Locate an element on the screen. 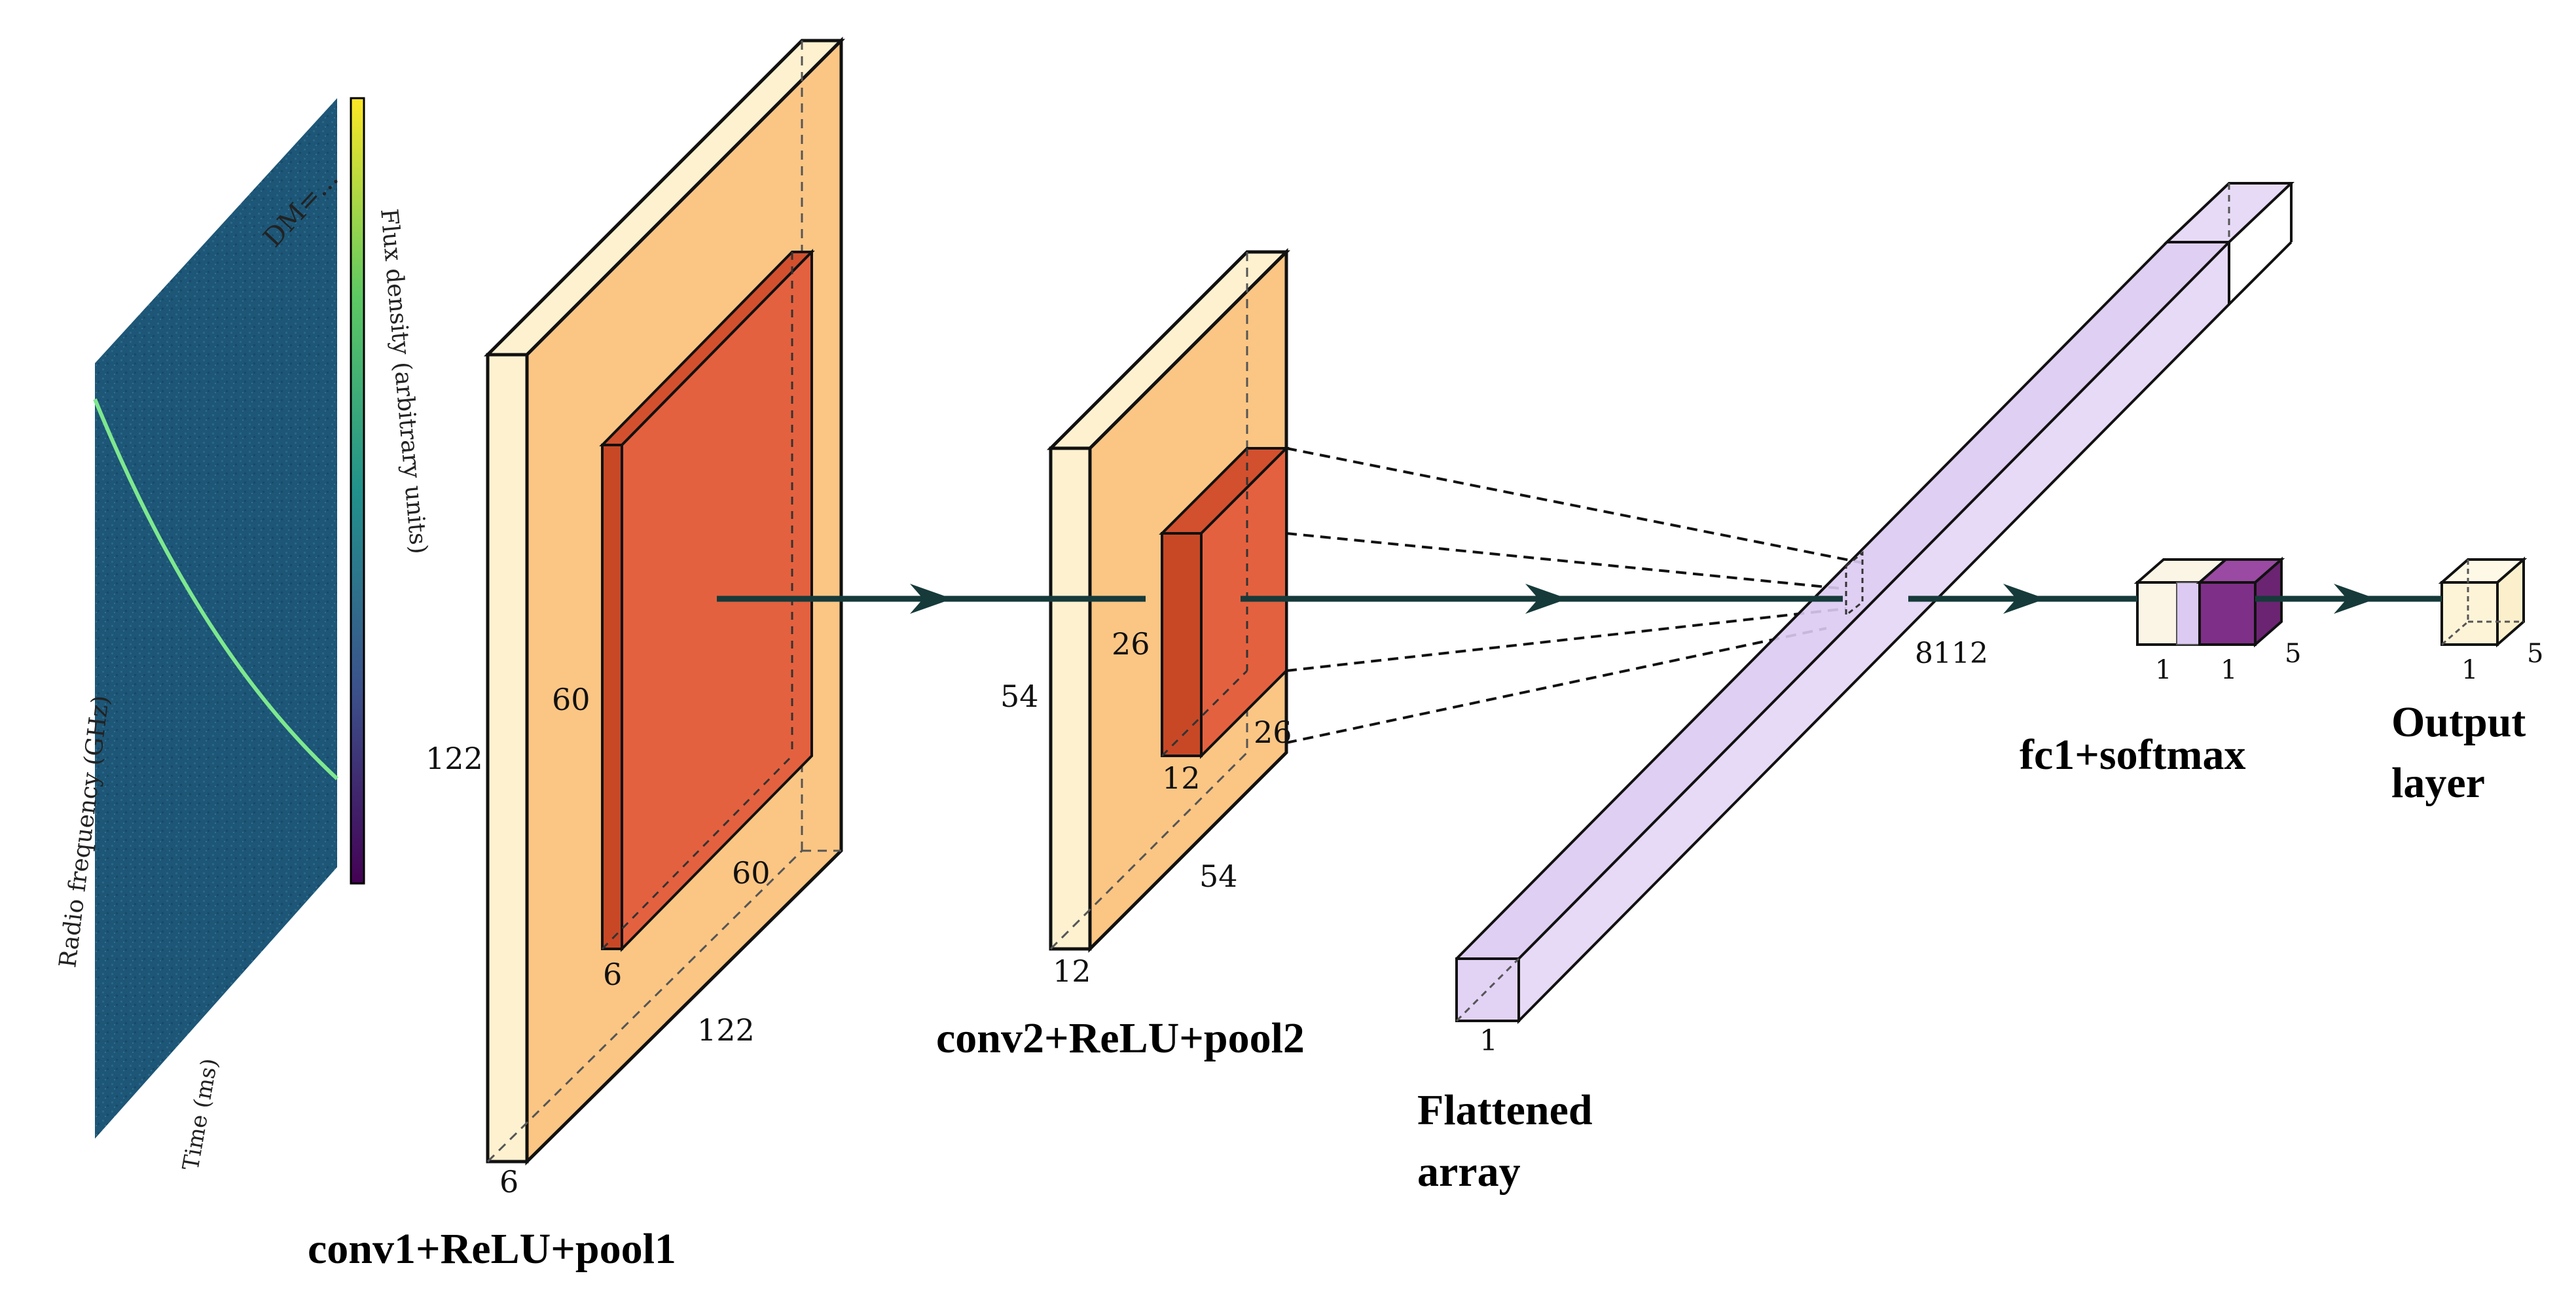 The height and width of the screenshot is (1299, 2576). flatten-size: 8112 is located at coordinates (1951, 653).